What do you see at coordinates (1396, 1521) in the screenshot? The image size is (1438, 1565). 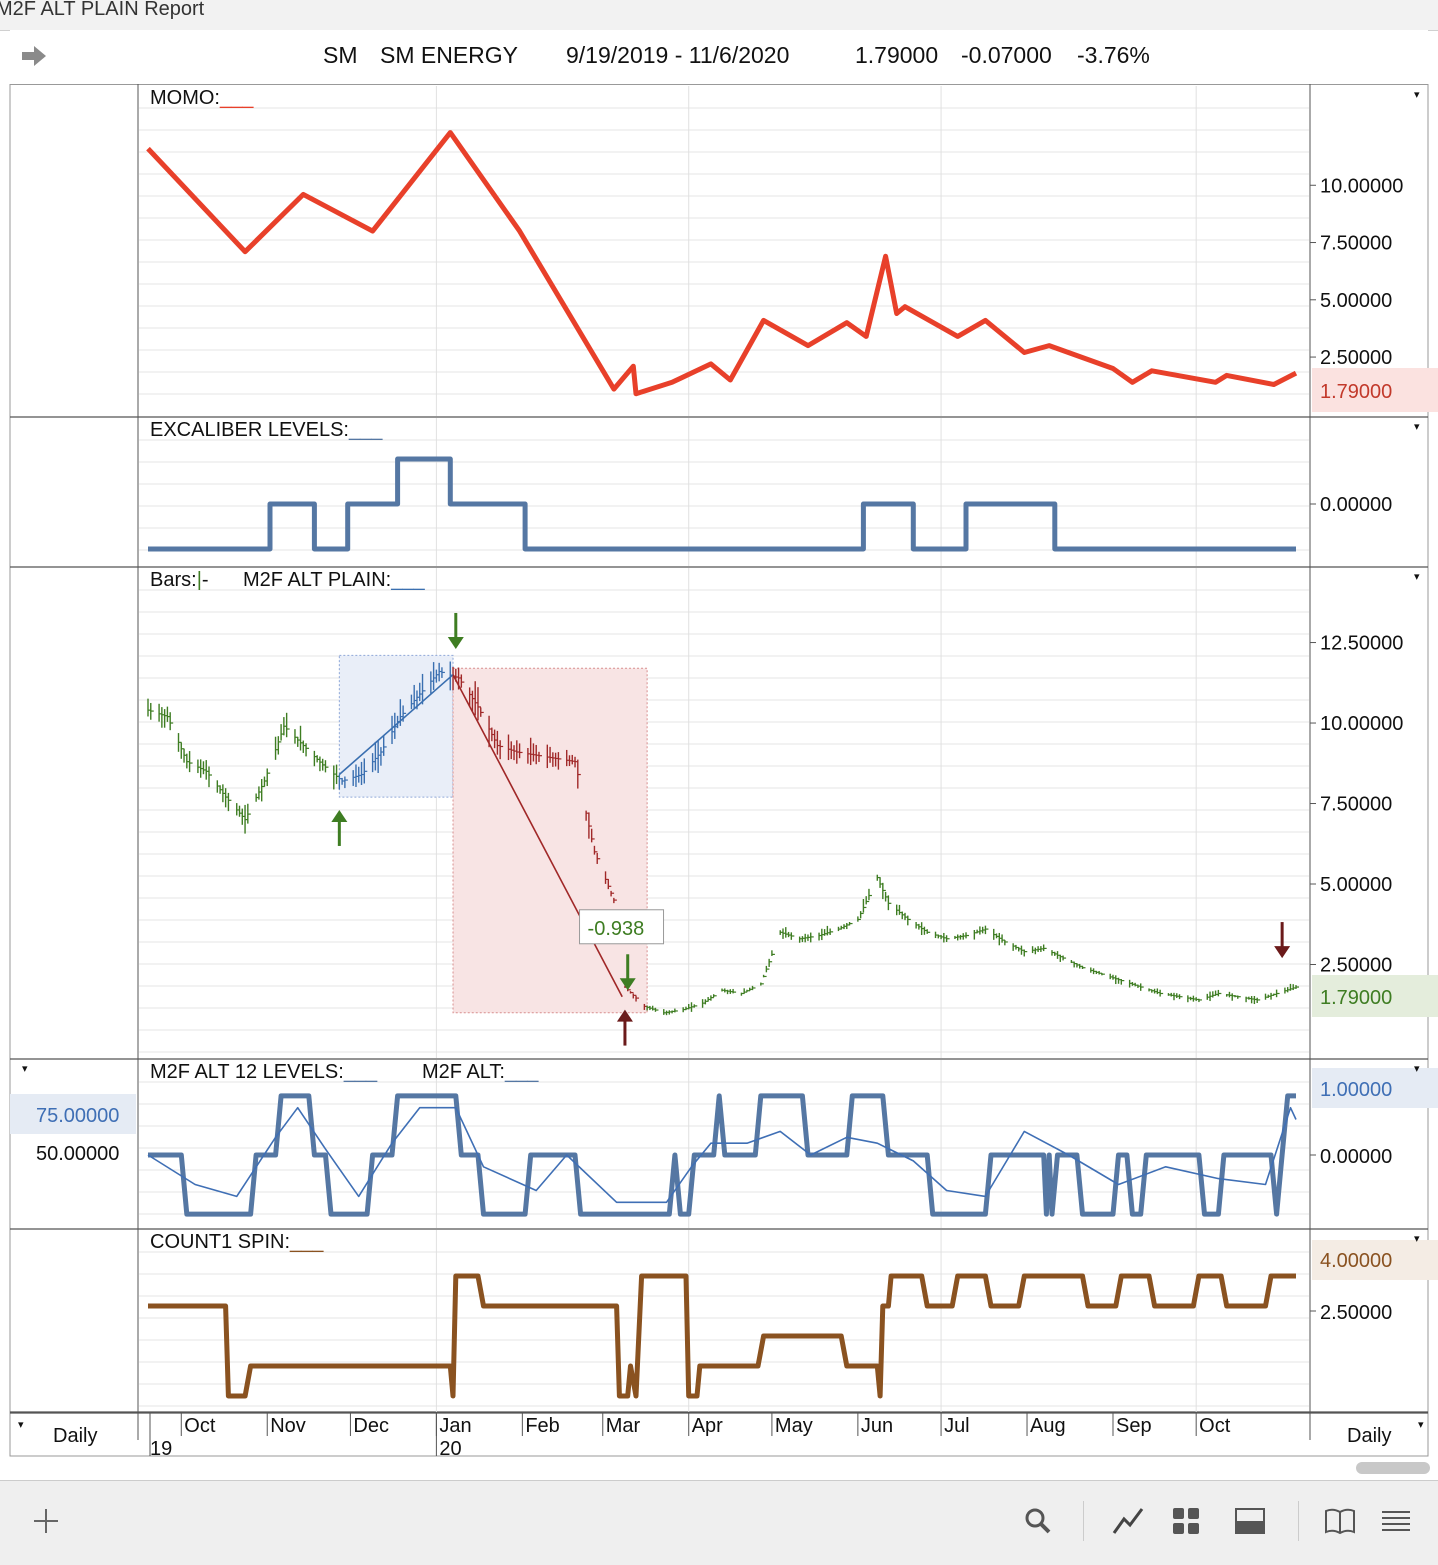 I see `menu-icon` at bounding box center [1396, 1521].